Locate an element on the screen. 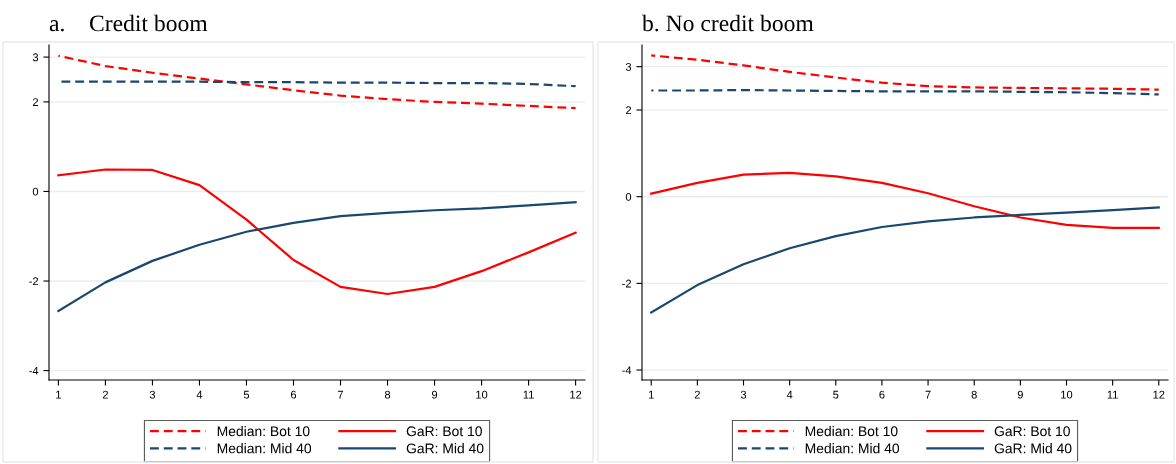 This screenshot has height=464, width=1176. chart-title: a. Credit boom is located at coordinates (128, 23).